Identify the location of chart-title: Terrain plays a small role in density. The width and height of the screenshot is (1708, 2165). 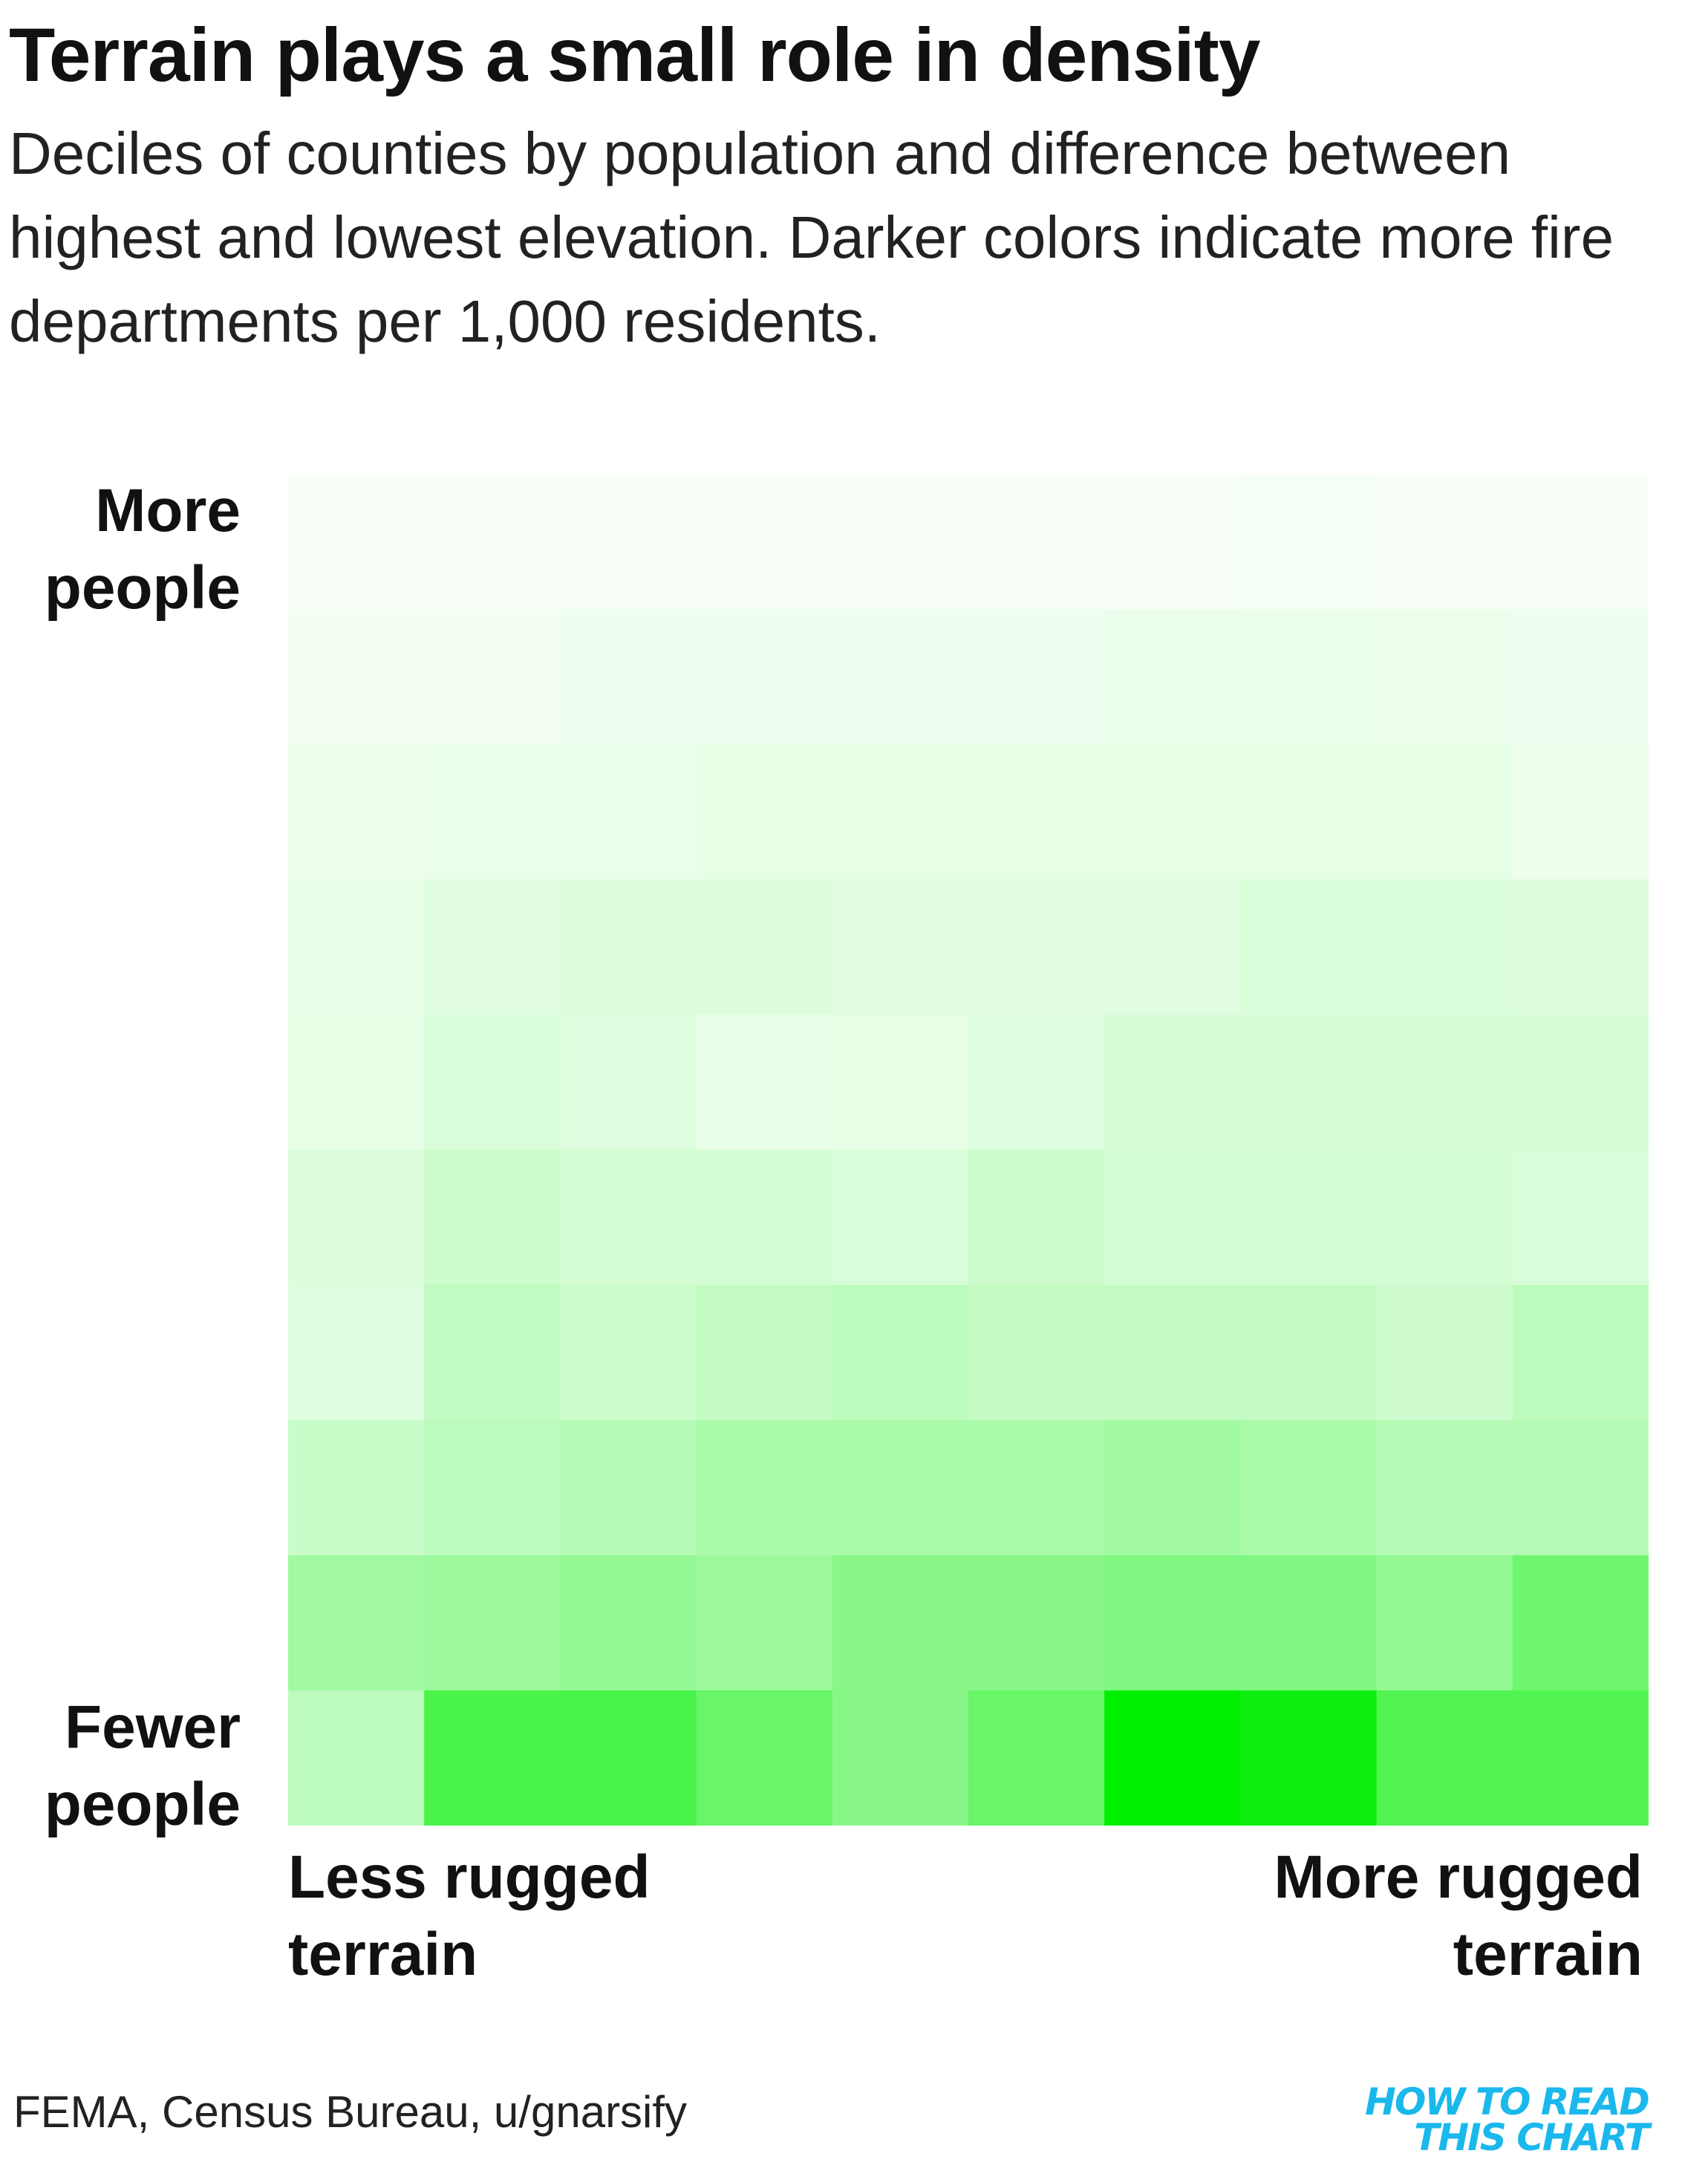
(634, 55).